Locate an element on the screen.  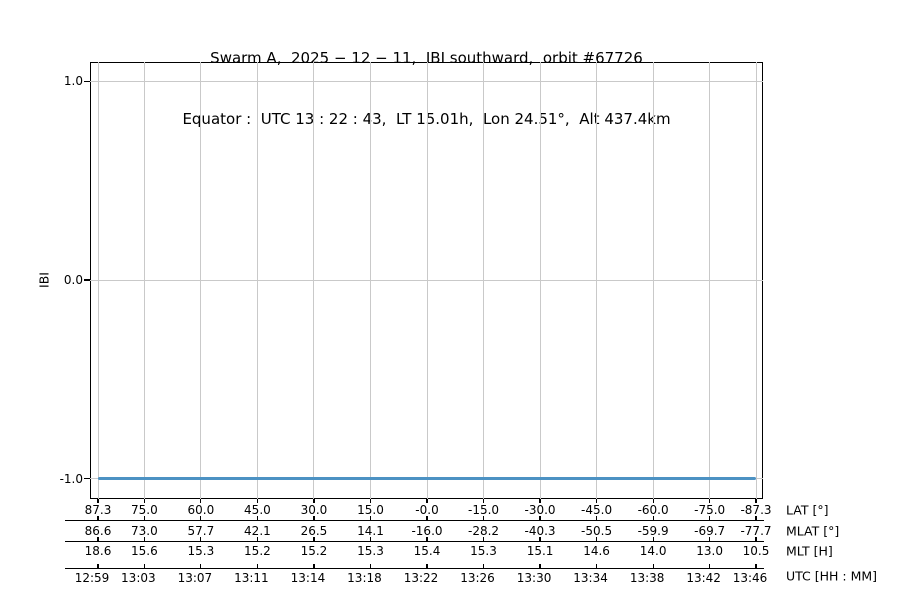
axis-row-value: -69.7 is located at coordinates (710, 530).